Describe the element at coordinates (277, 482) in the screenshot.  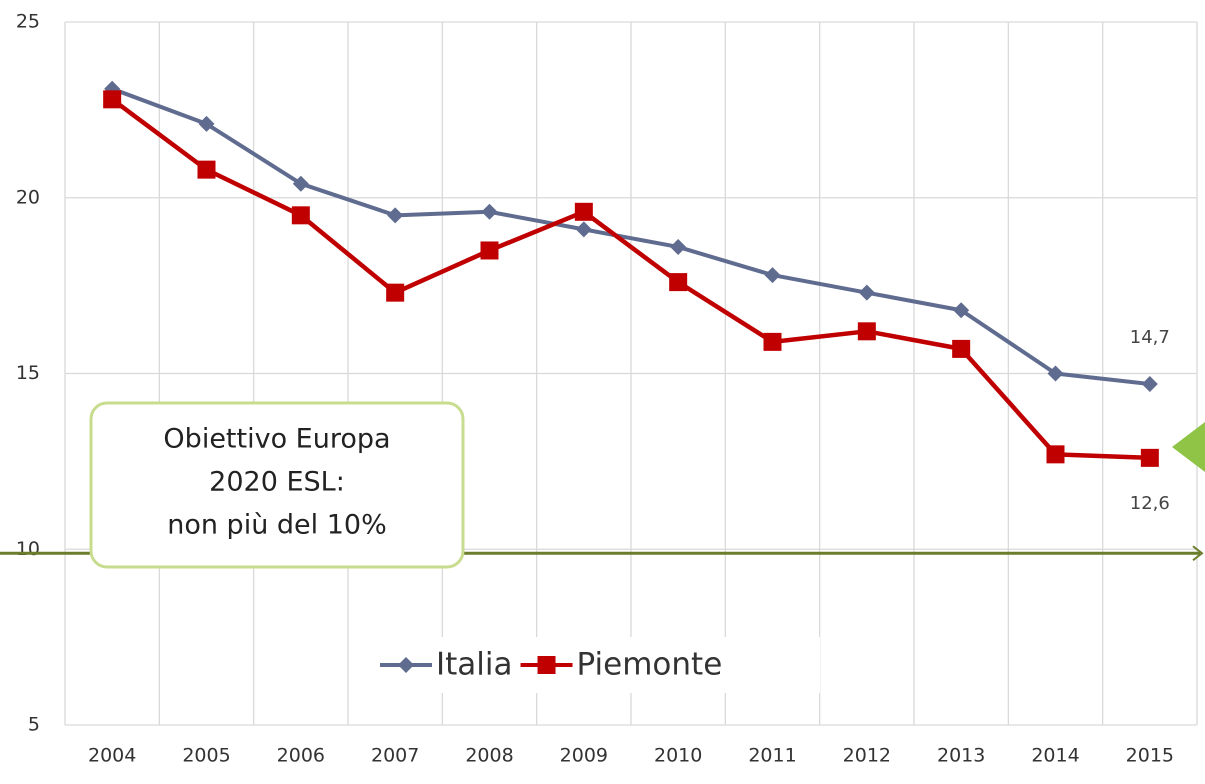
I see `annotation-text: 2020 ESL:` at that location.